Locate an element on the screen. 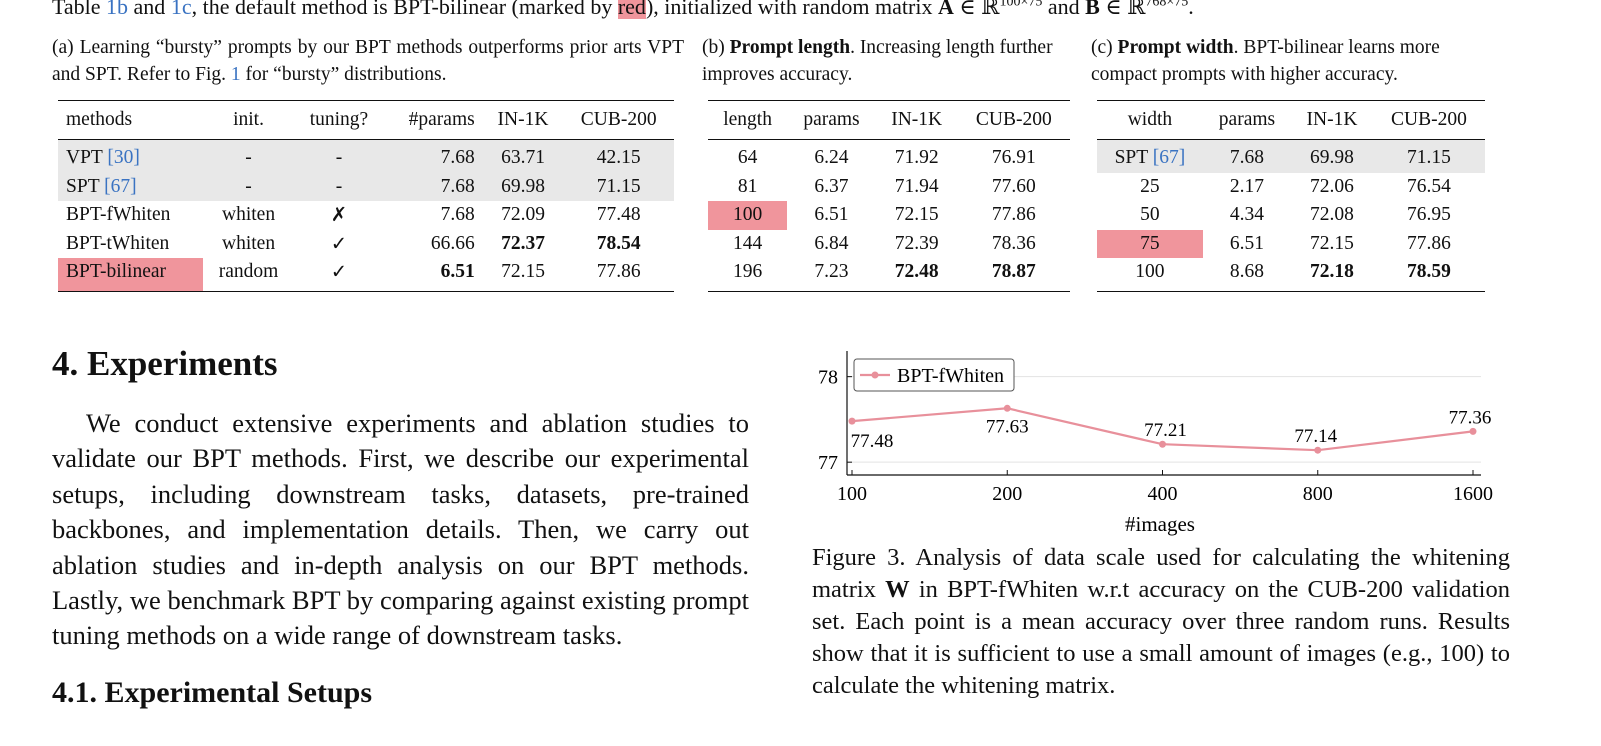 Image resolution: width=1601 pixels, height=746 pixels. highlighted-default-width: 75 is located at coordinates (1150, 243).